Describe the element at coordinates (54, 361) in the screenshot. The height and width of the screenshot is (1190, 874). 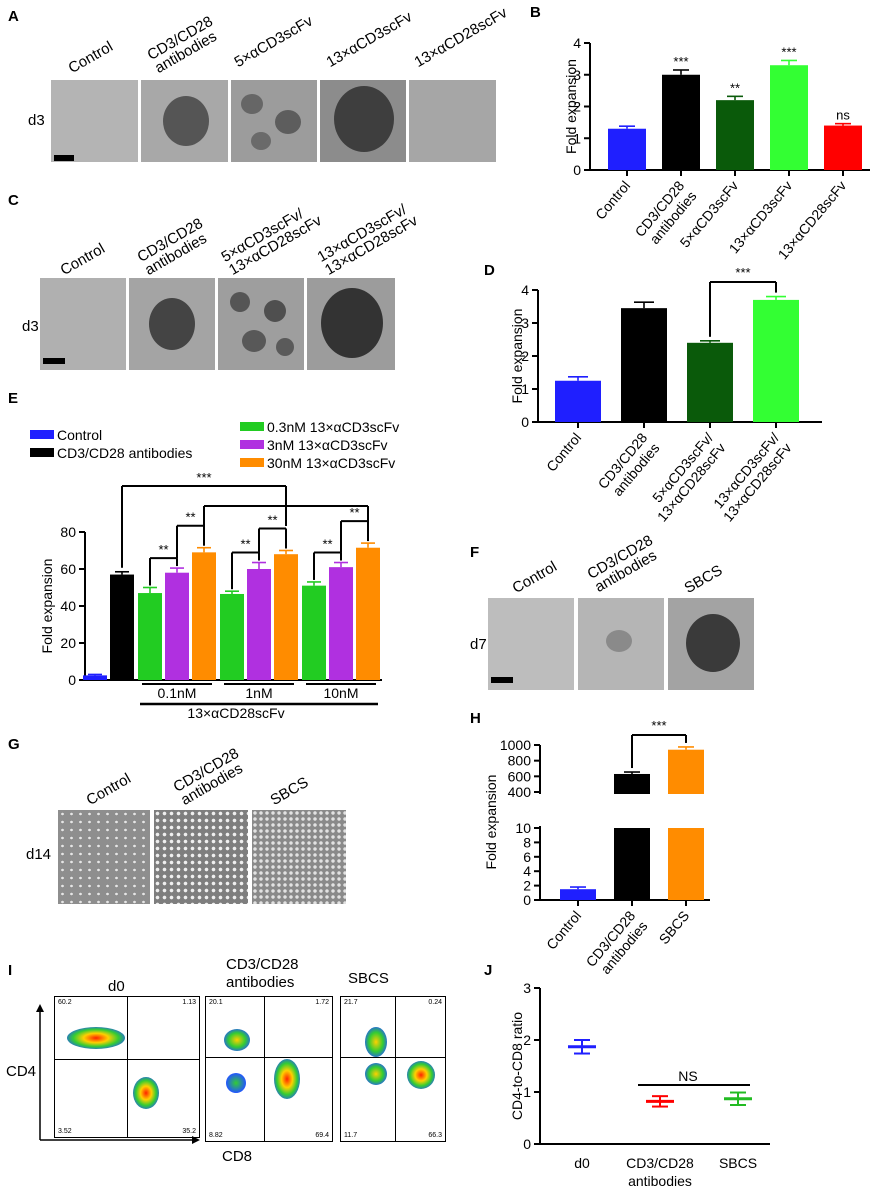
I see `scale-bar` at that location.